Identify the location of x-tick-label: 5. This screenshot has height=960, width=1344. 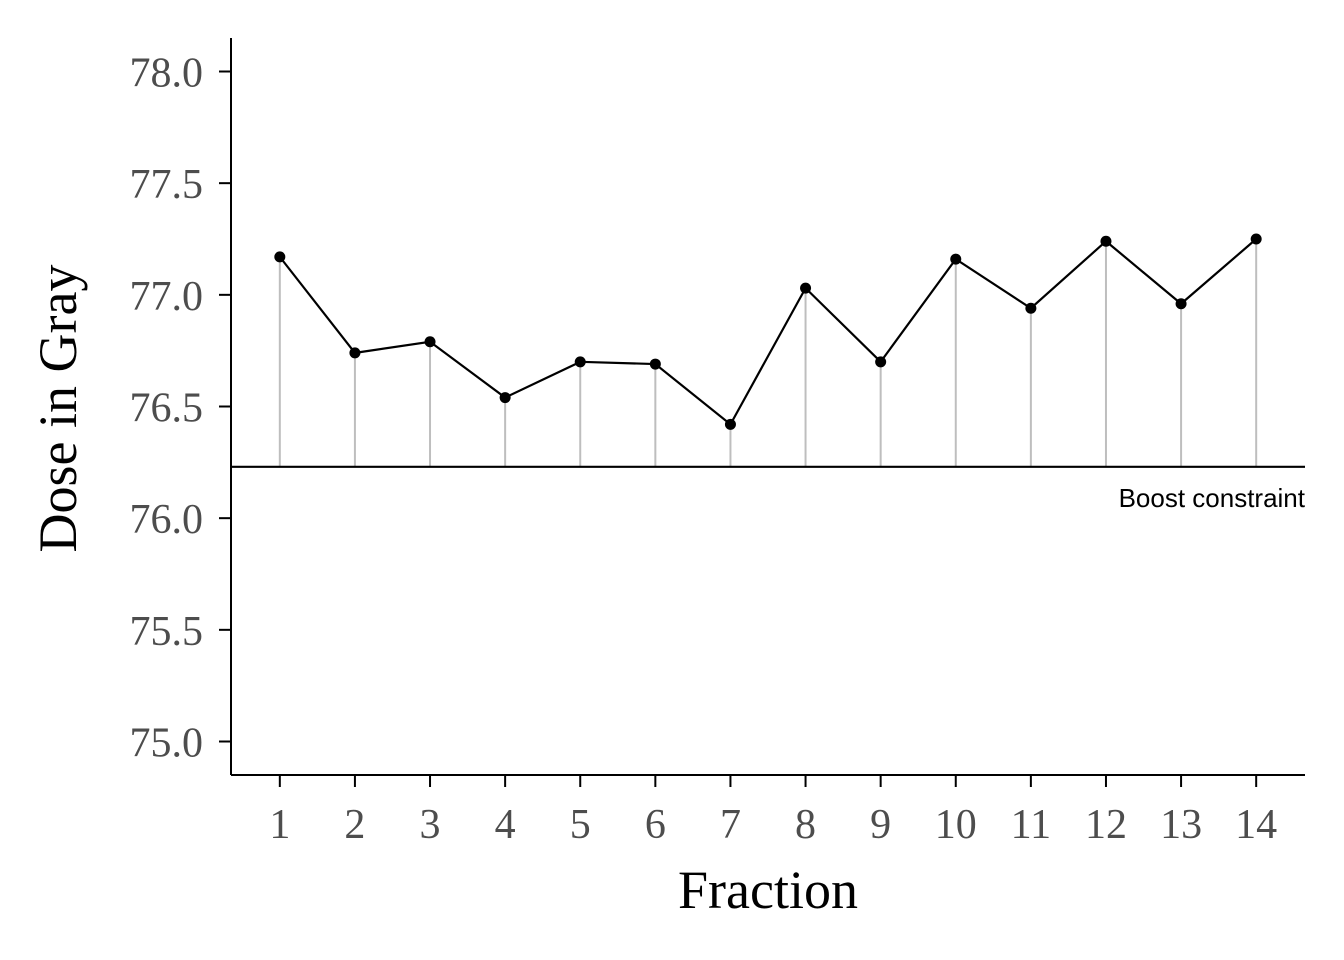
(580, 825).